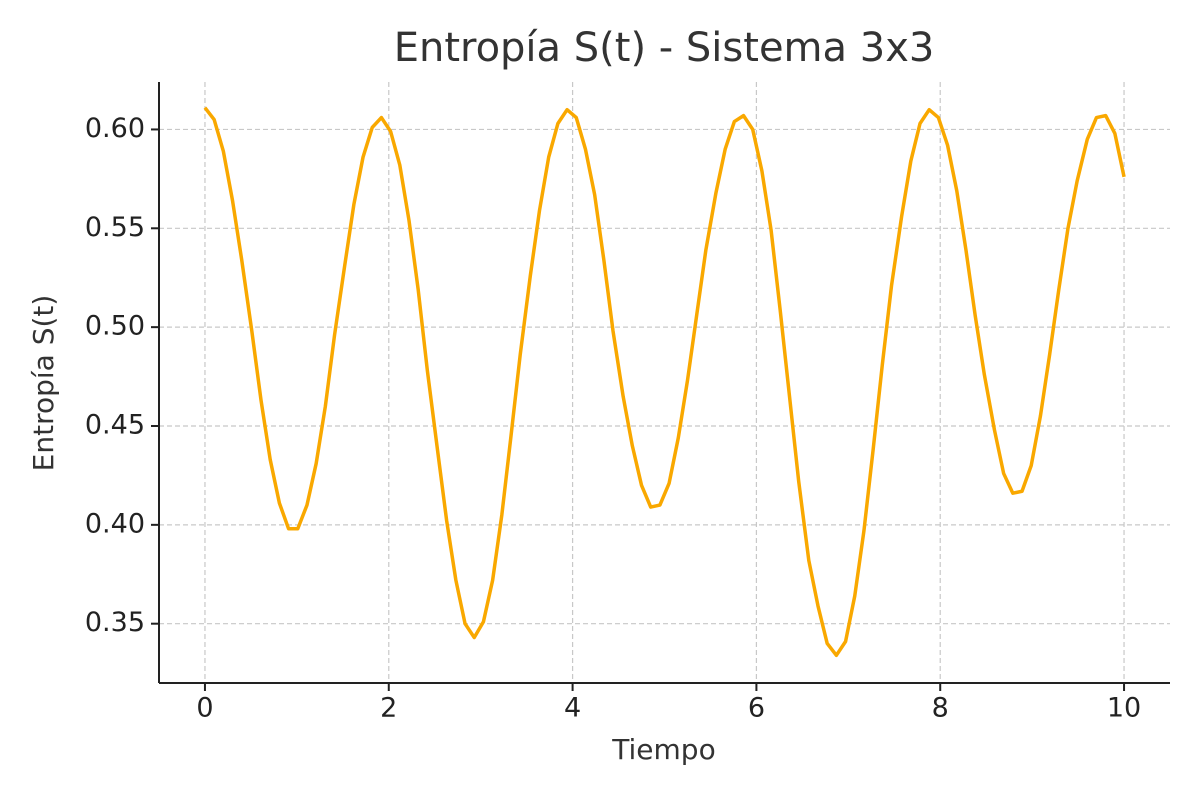 The image size is (1200, 804). What do you see at coordinates (756, 708) in the screenshot?
I see `x-tick-label: 6` at bounding box center [756, 708].